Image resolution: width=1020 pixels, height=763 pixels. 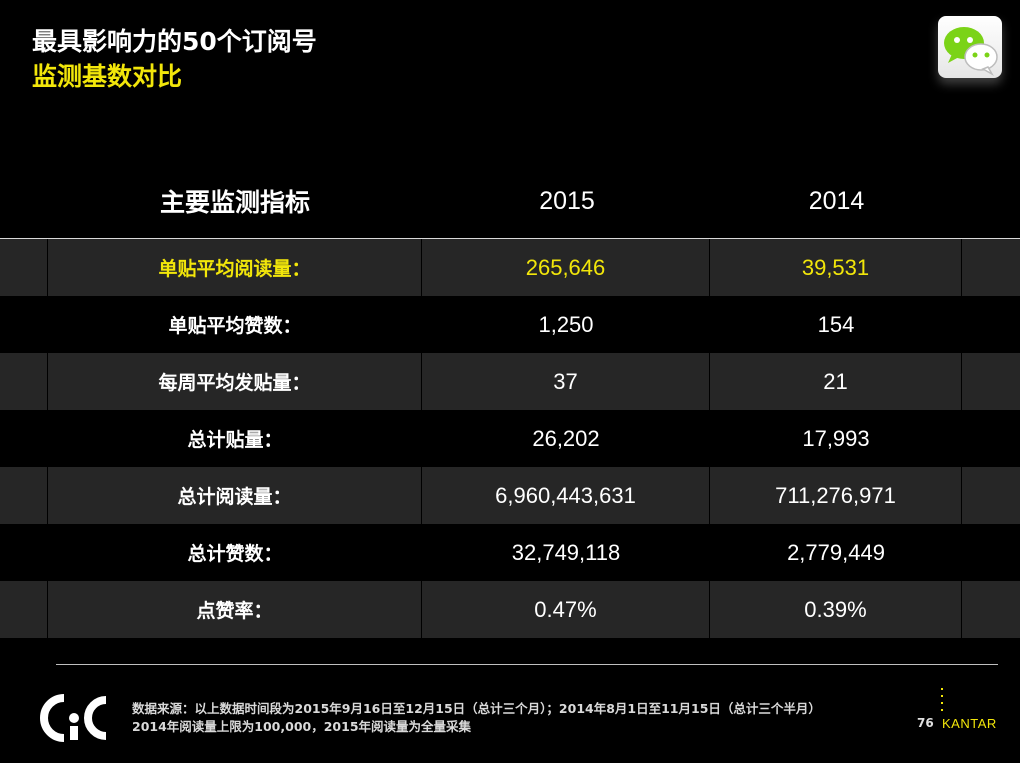 What do you see at coordinates (566, 438) in the screenshot?
I see `value-2015: 26,202` at bounding box center [566, 438].